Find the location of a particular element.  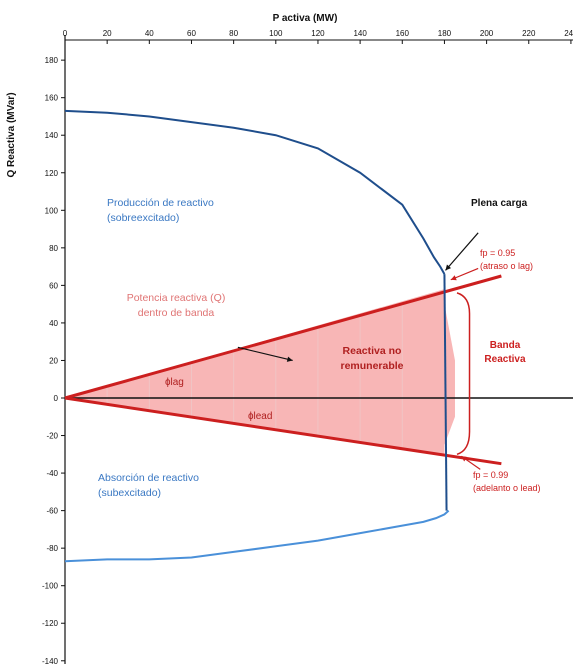

label-reactiva-no: Reactiva no is located at coordinates (372, 351).